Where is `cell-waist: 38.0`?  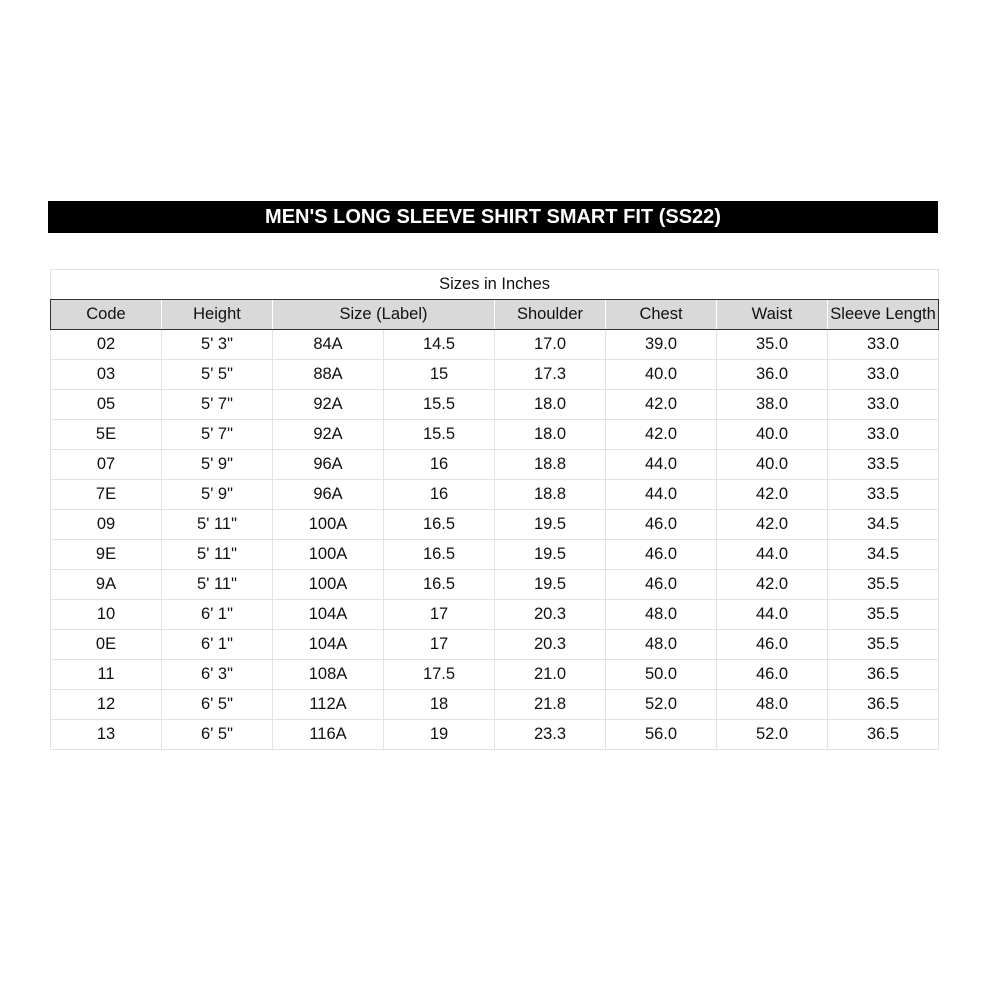 cell-waist: 38.0 is located at coordinates (772, 404).